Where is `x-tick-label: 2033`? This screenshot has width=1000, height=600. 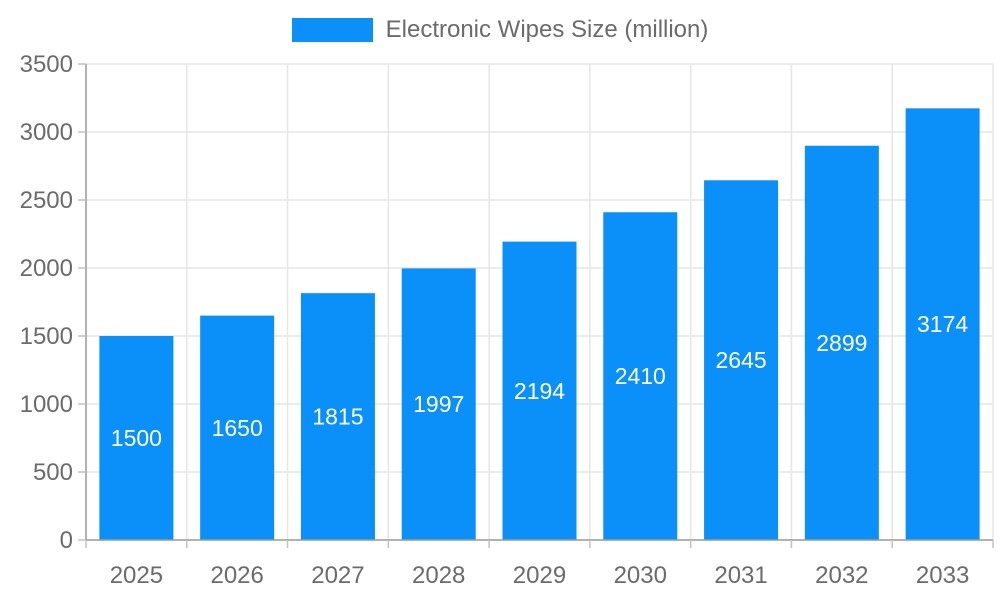
x-tick-label: 2033 is located at coordinates (942, 575).